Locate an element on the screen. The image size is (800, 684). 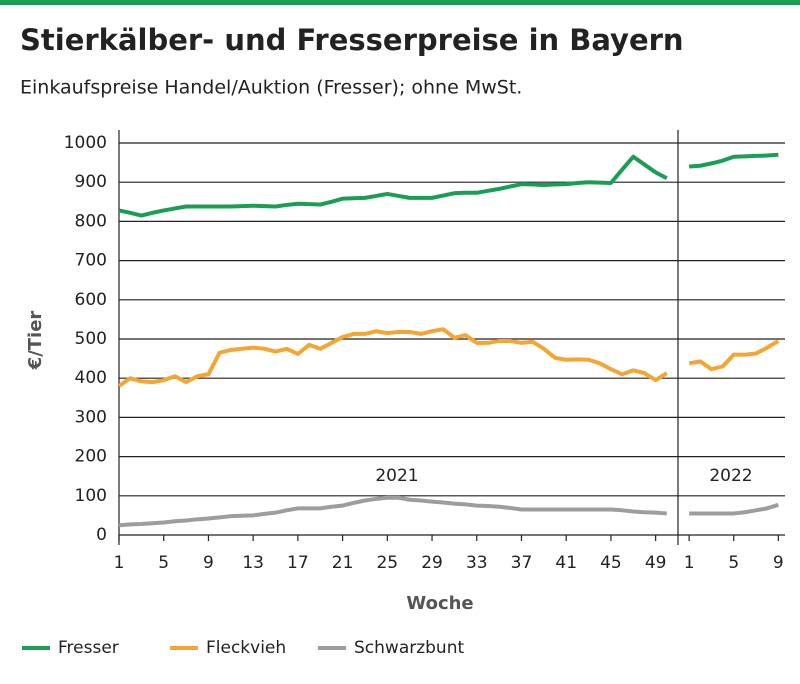
x-tick-label: 25 is located at coordinates (387, 563).